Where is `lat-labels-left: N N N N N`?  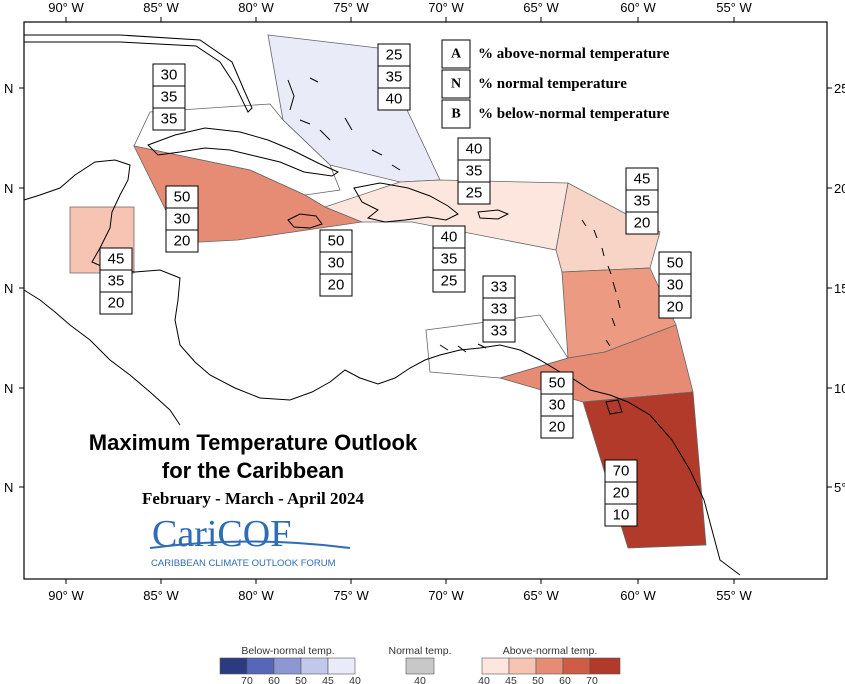
lat-labels-left: N N N N N is located at coordinates (8, 288).